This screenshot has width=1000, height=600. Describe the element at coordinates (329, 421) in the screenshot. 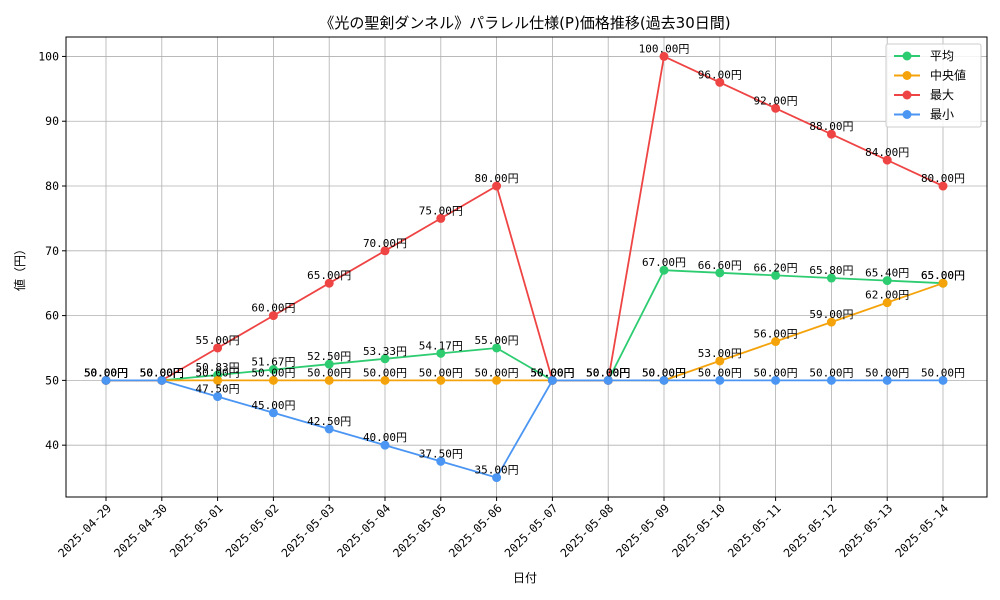

I see `data-label: 42.50円` at that location.